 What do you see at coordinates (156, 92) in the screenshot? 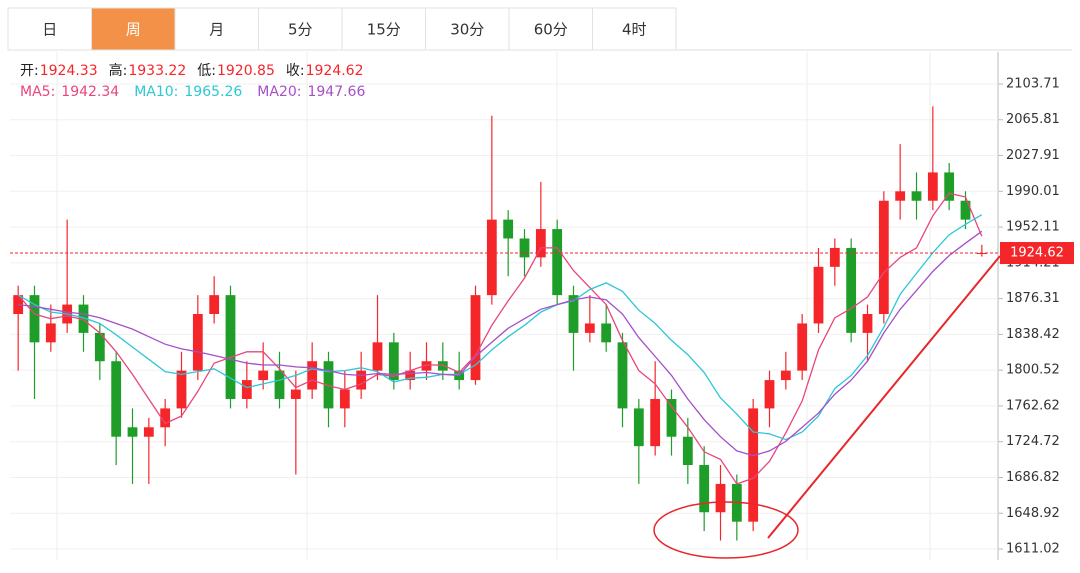
I see `legend-name: MA10:` at bounding box center [156, 92].